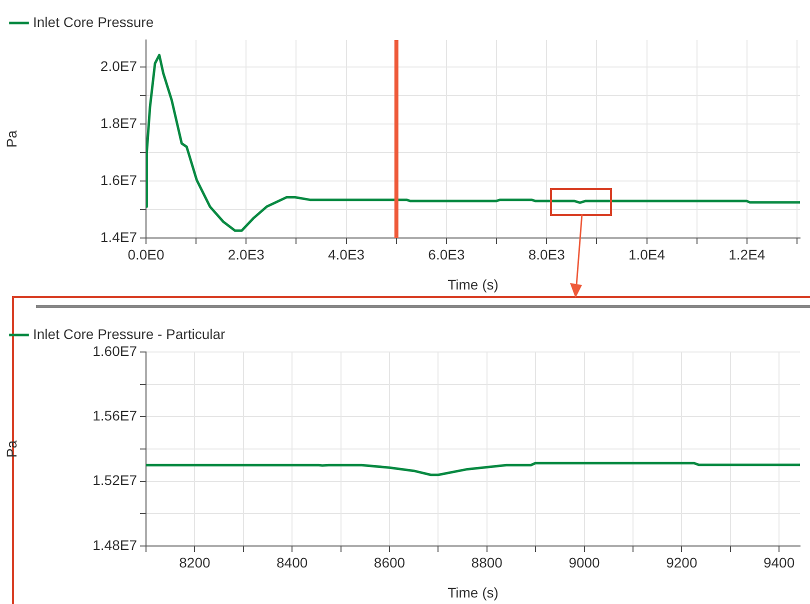 The height and width of the screenshot is (604, 810). What do you see at coordinates (547, 254) in the screenshot?
I see `x-tick-label: 8.0E3` at bounding box center [547, 254].